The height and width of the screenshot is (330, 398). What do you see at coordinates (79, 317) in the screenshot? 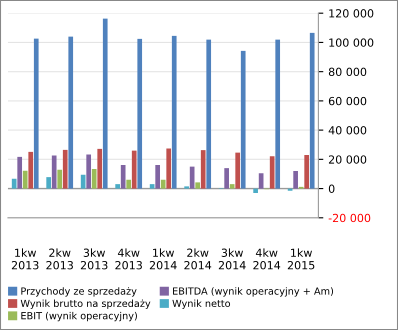
I see `legend-label: EBIT (wynik operacyjny)` at bounding box center [79, 317].